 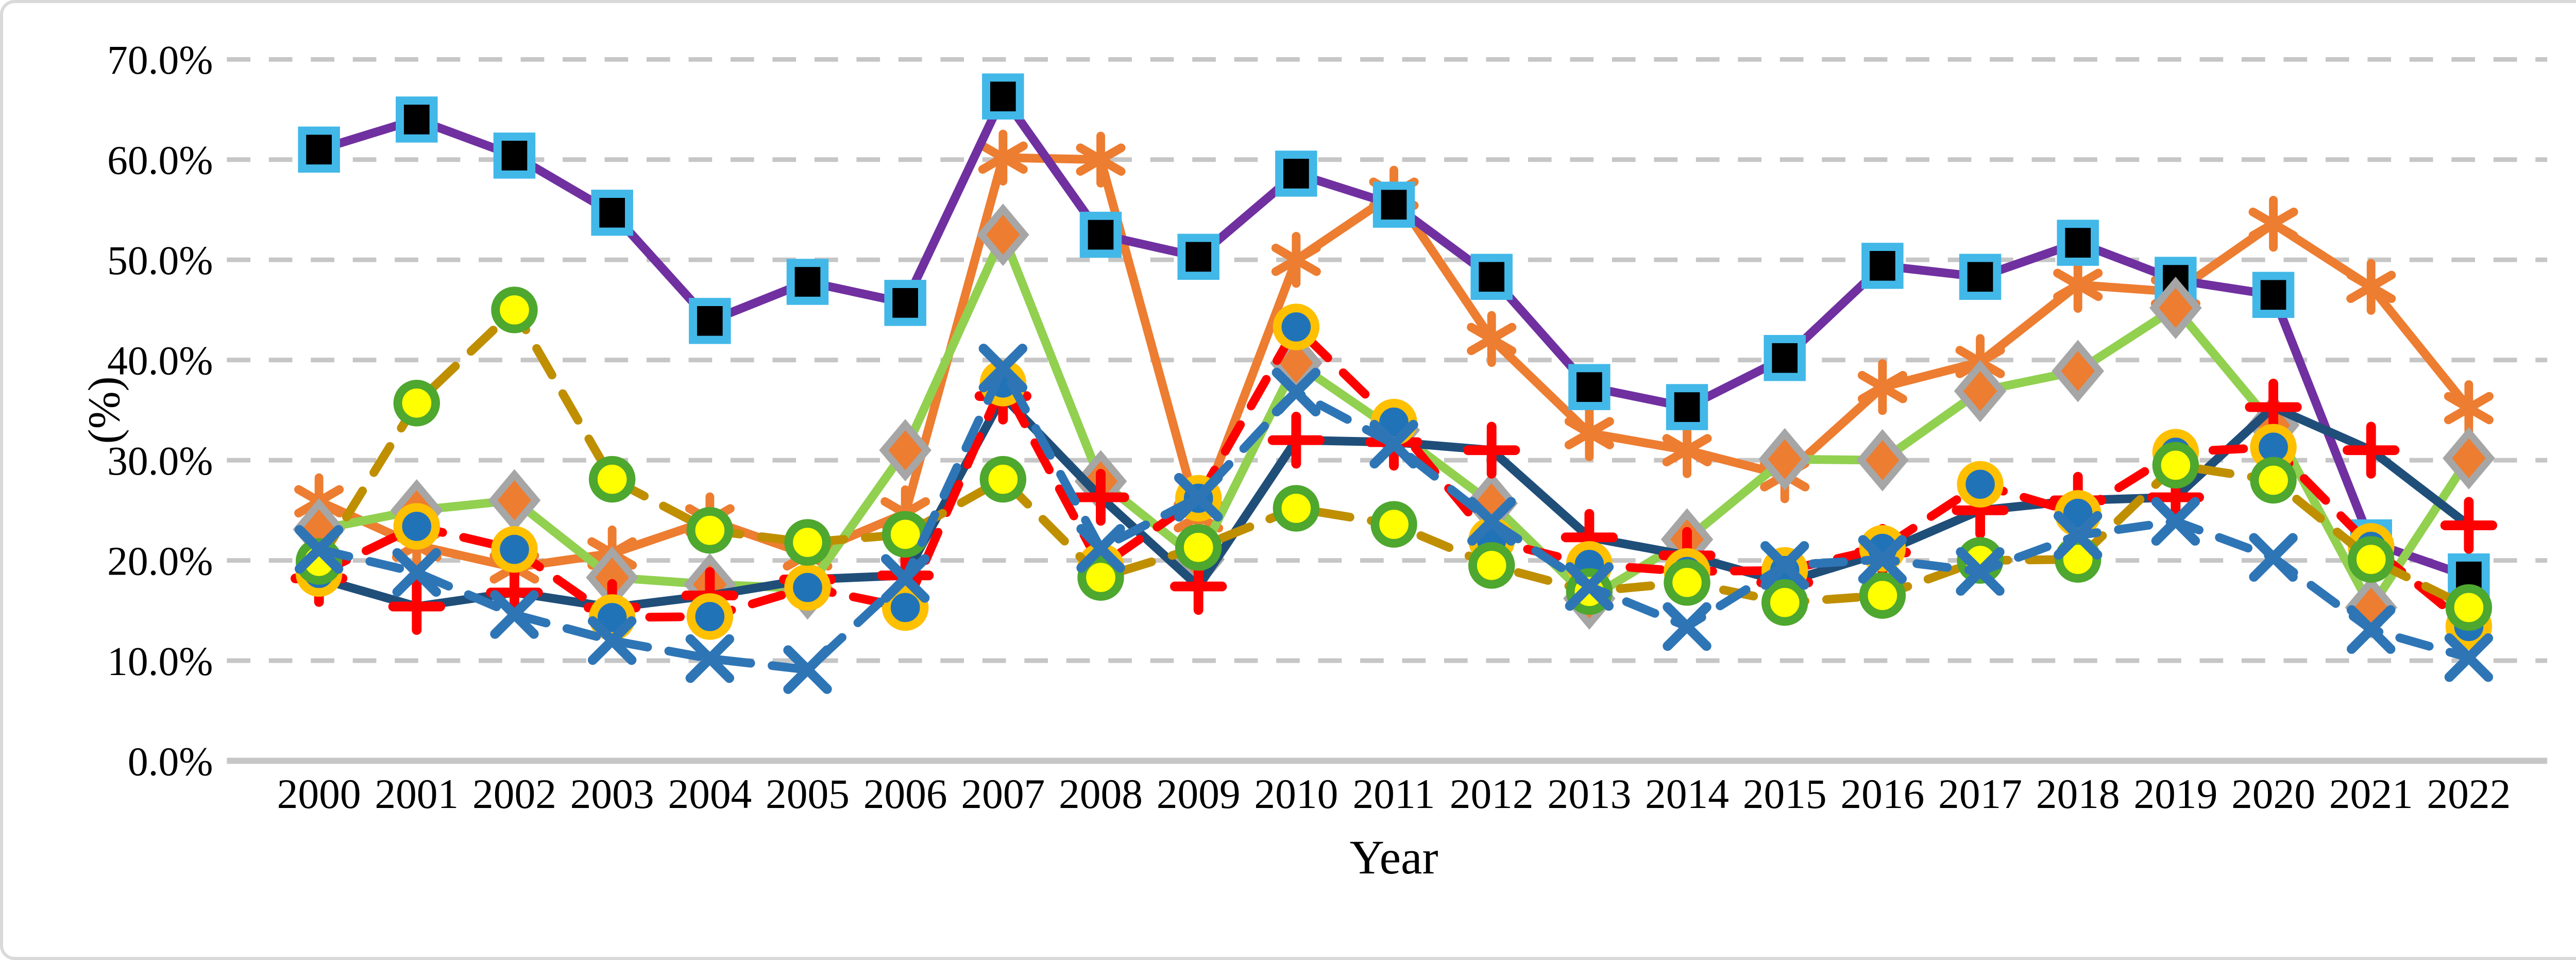 What do you see at coordinates (612, 793) in the screenshot?
I see `x-tick-label: 2003` at bounding box center [612, 793].